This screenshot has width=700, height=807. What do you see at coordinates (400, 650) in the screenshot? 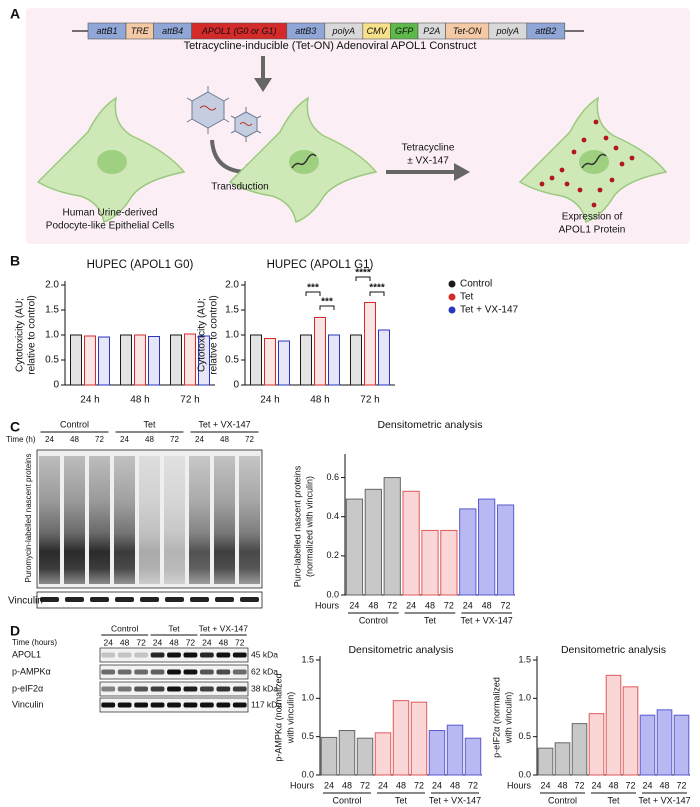
I see `chart-title: Densitometric analysis` at bounding box center [400, 650].